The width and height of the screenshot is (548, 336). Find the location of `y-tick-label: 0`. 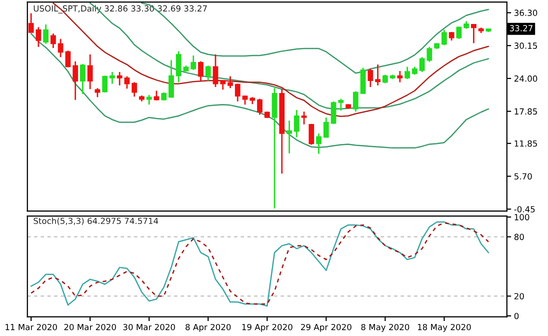

y-tick-label: 0 is located at coordinates (516, 316).